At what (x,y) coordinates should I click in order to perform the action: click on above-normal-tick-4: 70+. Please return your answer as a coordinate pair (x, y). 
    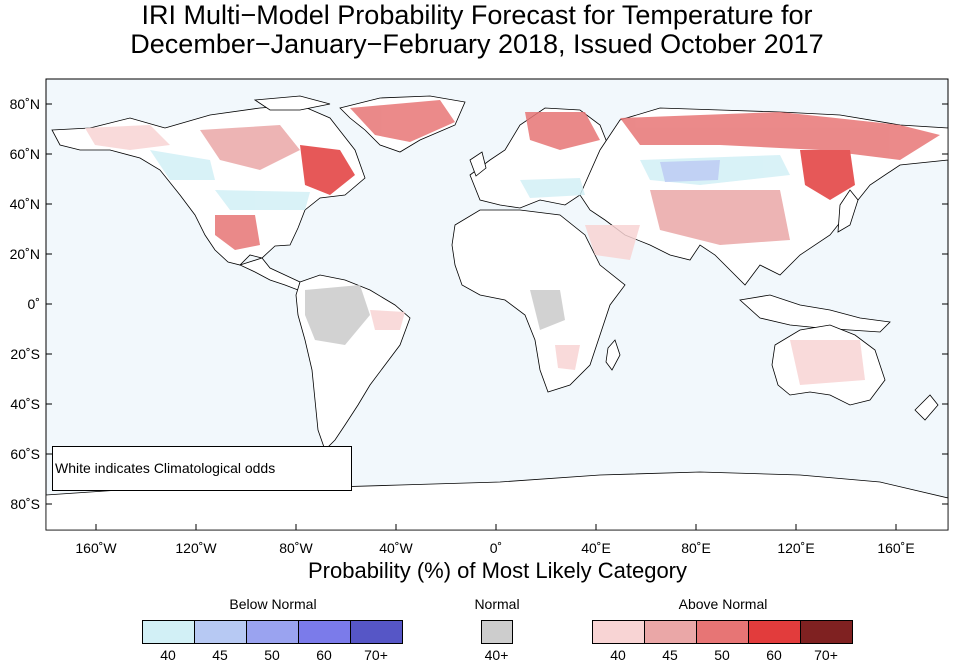
    Looking at the image, I should click on (826, 655).